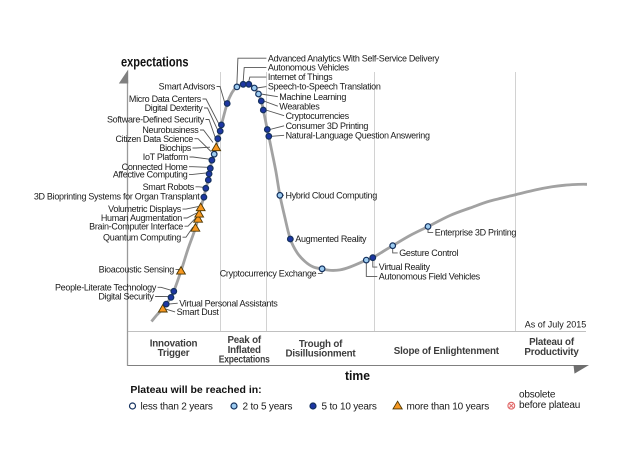 This screenshot has width=625, height=469. What do you see at coordinates (299, 106) in the screenshot?
I see `svg-text: Wearables` at bounding box center [299, 106].